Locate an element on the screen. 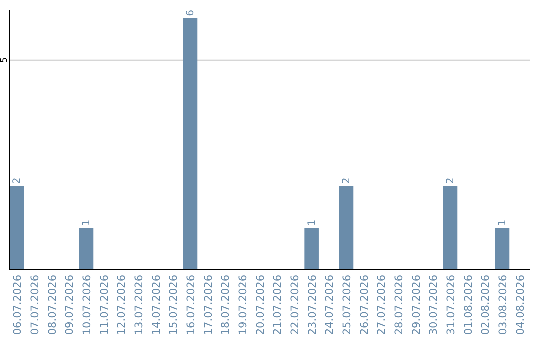 This screenshot has width=540, height=340. x-tick-label: 16.07.2026 is located at coordinates (191, 305).